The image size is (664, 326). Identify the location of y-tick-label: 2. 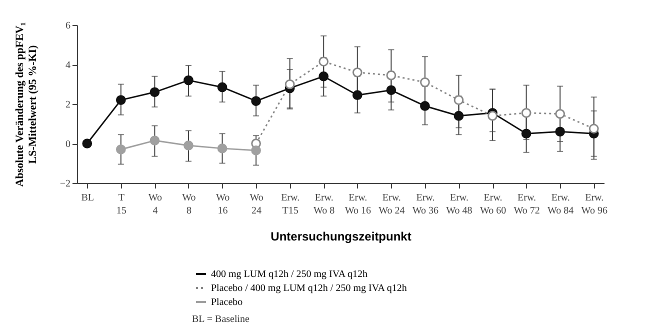
(68, 105).